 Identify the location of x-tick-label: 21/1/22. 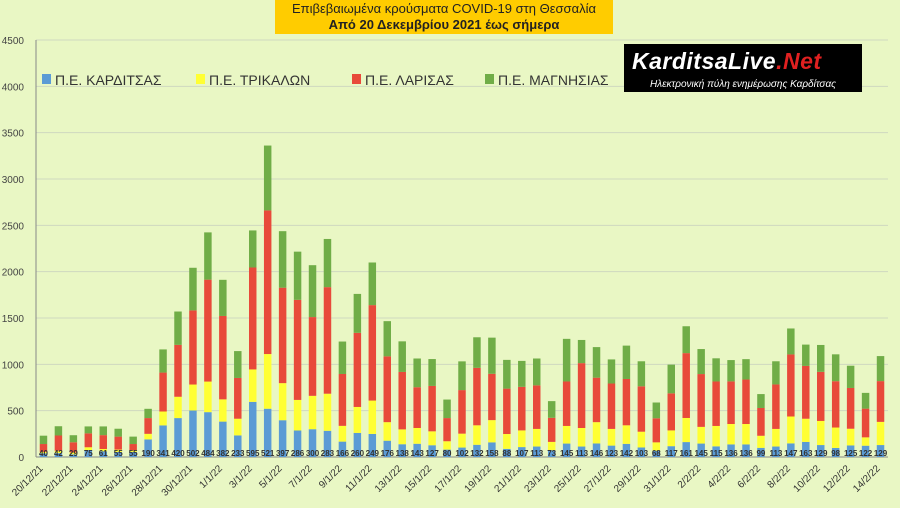
(509, 479).